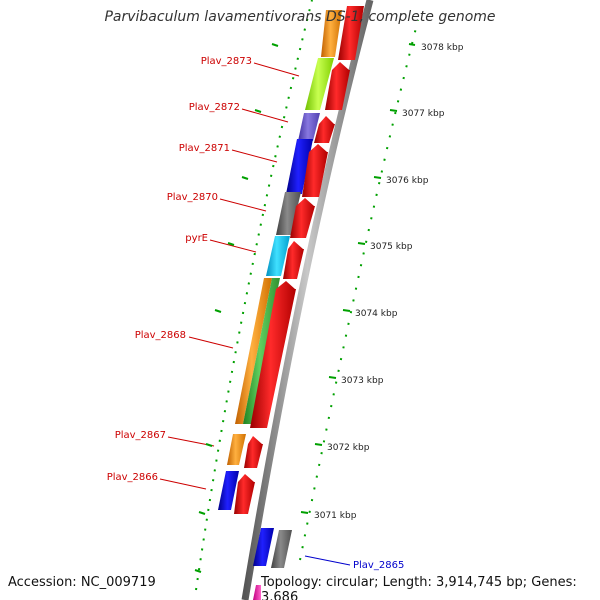 This screenshot has height=600, width=600. Describe the element at coordinates (214, 107) in the screenshot. I see `gene-label-plav-2872: Plav_2872` at that location.